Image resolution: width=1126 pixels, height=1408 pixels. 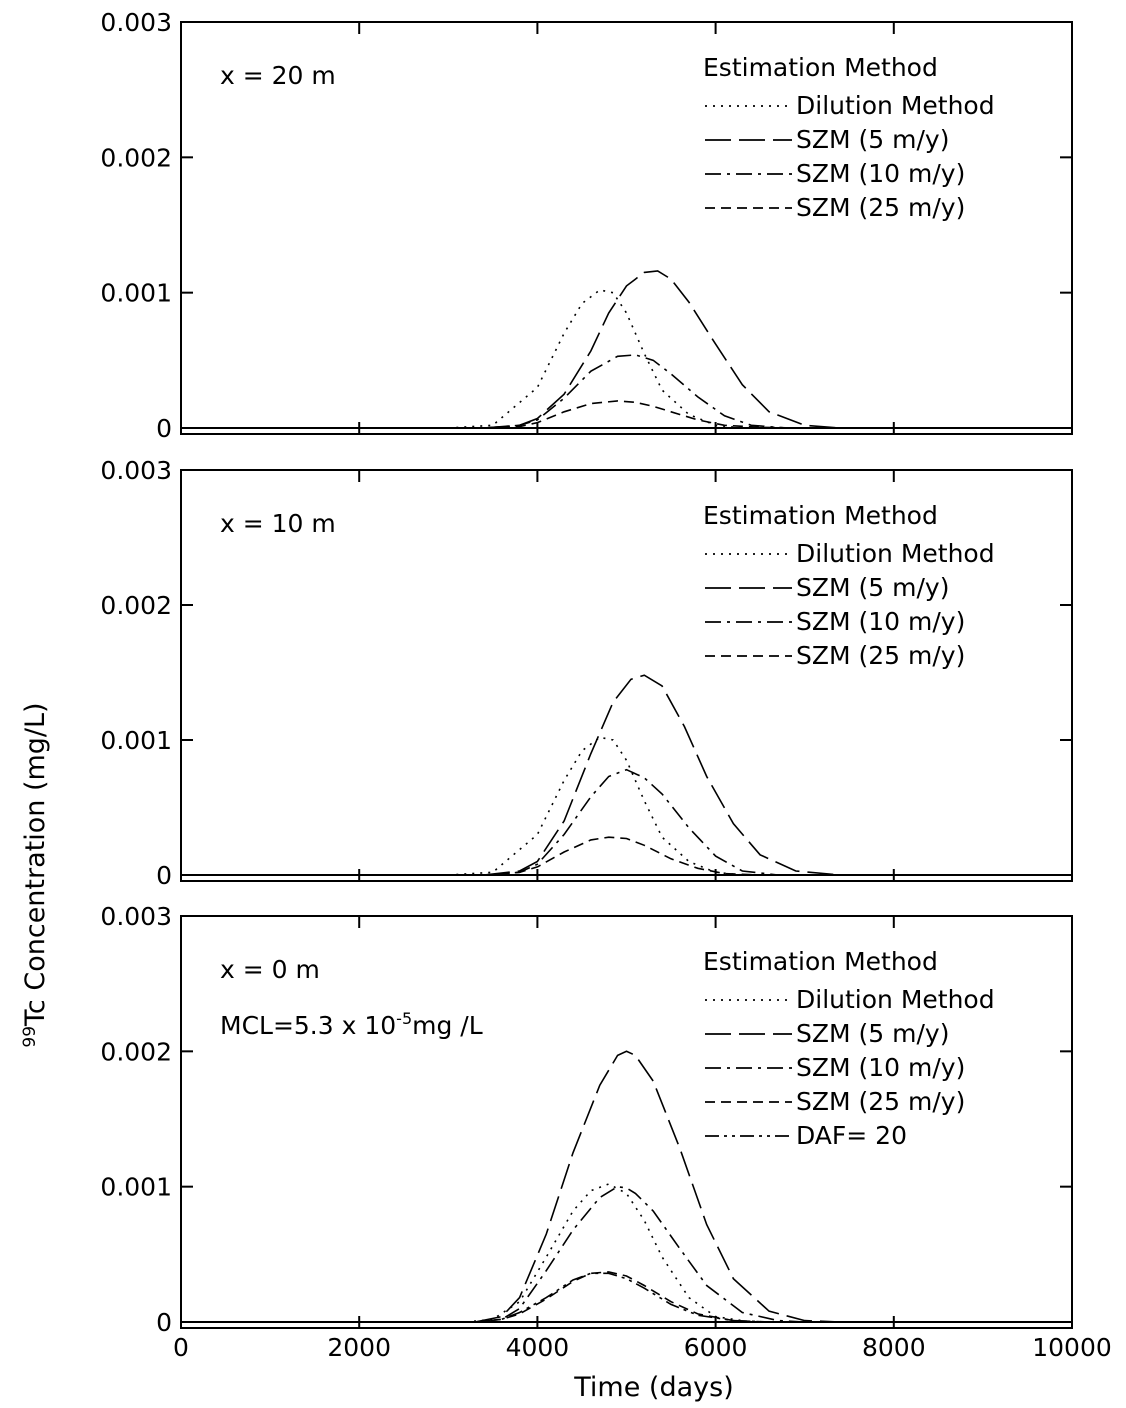 What do you see at coordinates (447, 1025) in the screenshot?
I see `mcl-suffix: mg /L` at bounding box center [447, 1025].